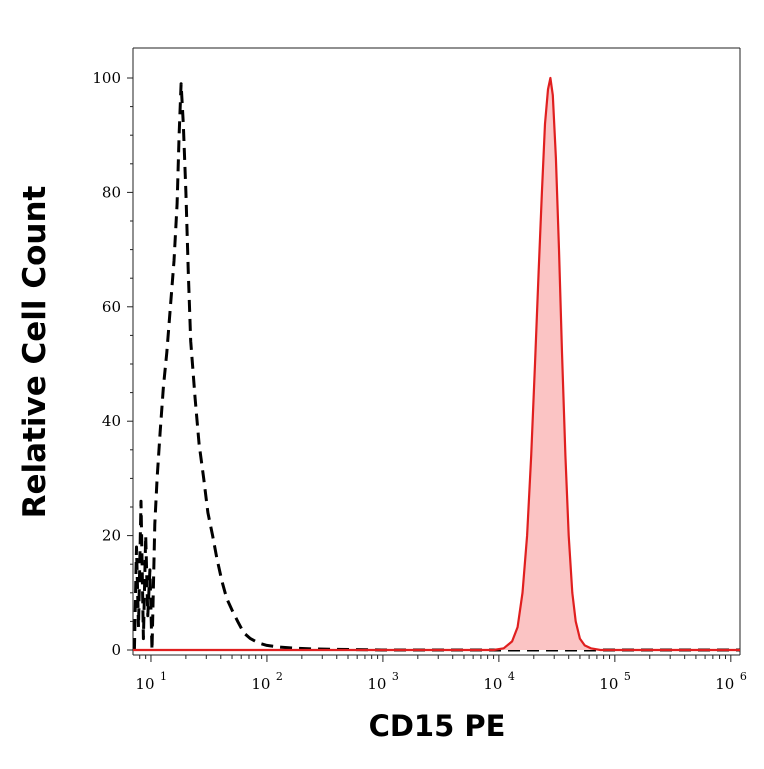 The width and height of the screenshot is (764, 769). What do you see at coordinates (35, 351) in the screenshot?
I see `y-axis-label: Relative Cell Count` at bounding box center [35, 351].